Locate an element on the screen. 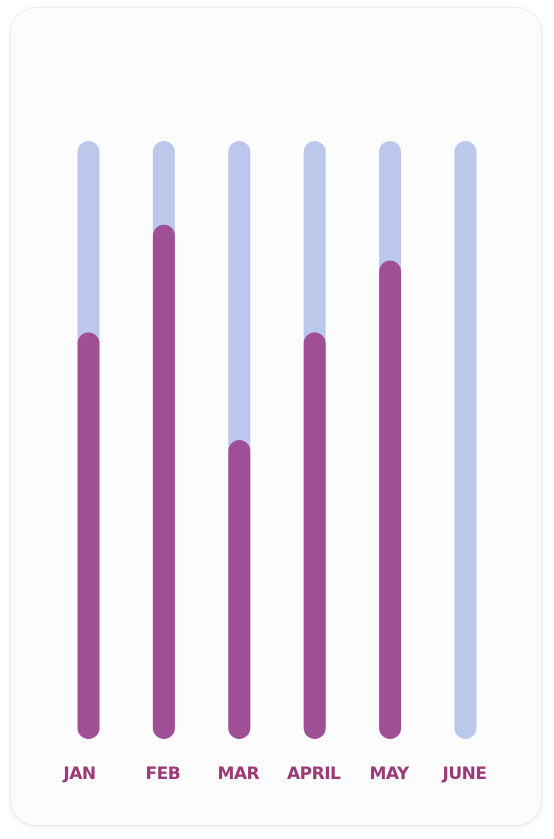  tick-label-jan: JAN is located at coordinates (78, 774).